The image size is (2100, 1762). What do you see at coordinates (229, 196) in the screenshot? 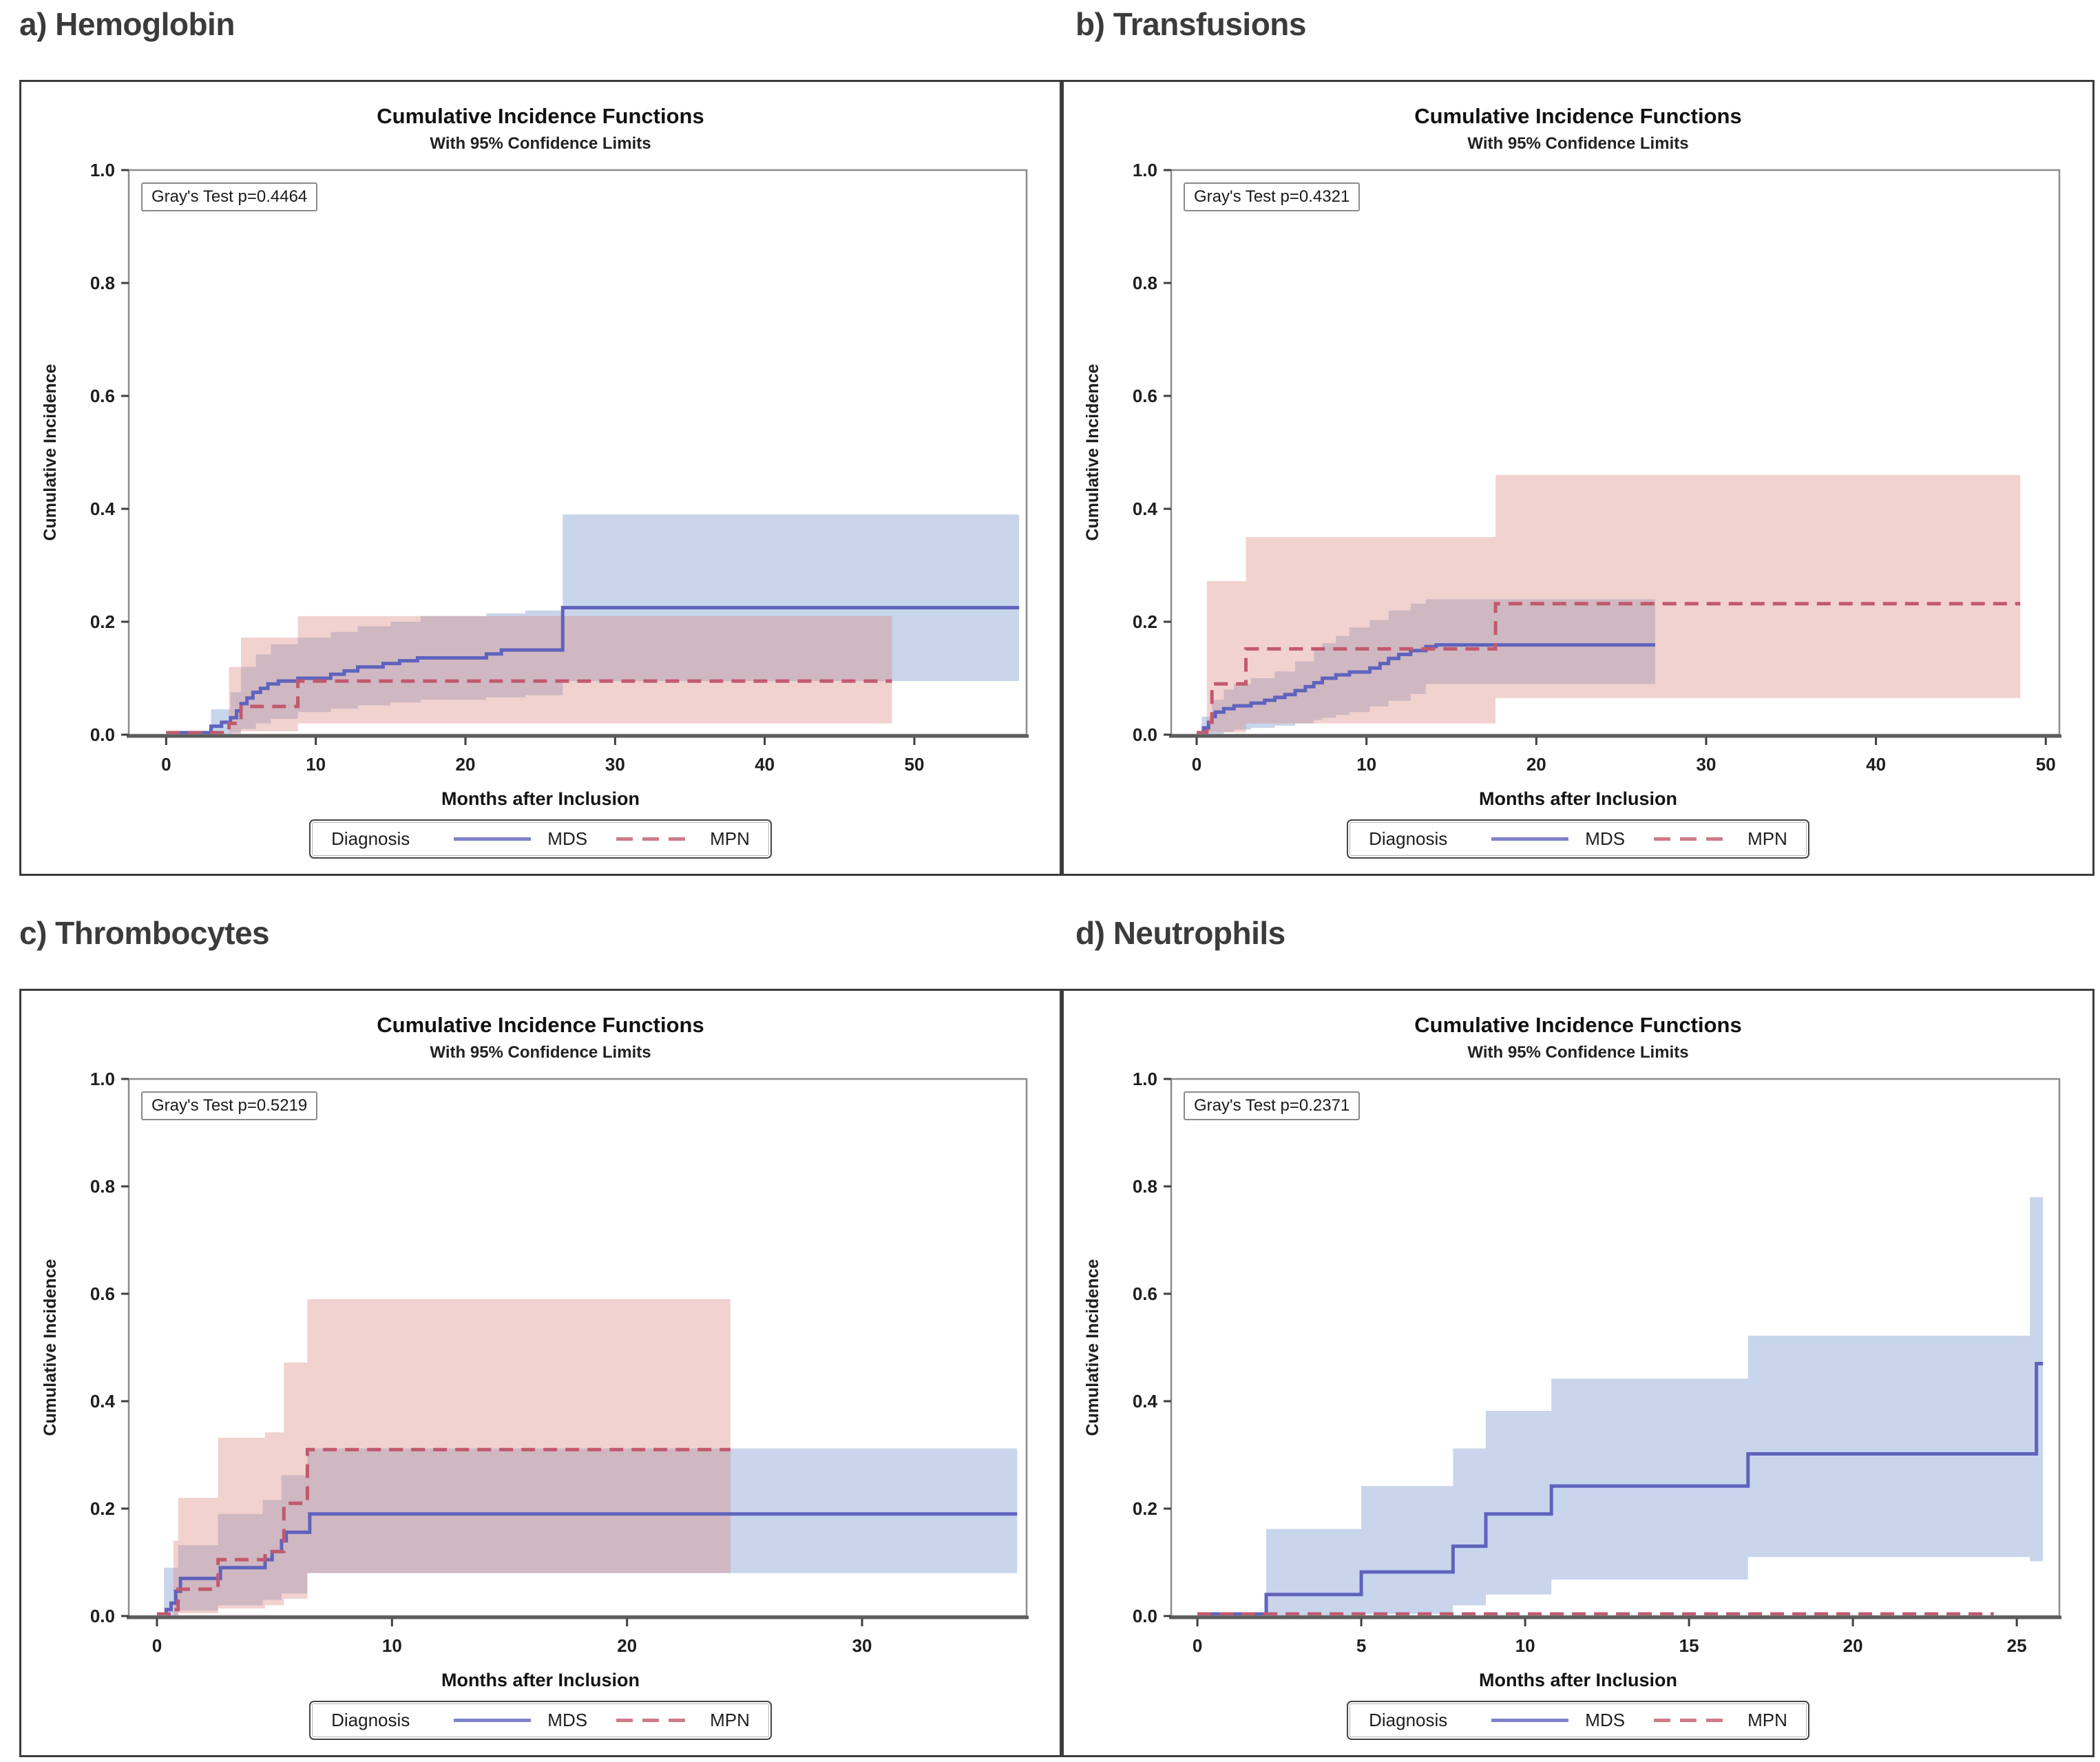
I see `grays-test-annotation: Gray's Test p=0.4464` at bounding box center [229, 196].